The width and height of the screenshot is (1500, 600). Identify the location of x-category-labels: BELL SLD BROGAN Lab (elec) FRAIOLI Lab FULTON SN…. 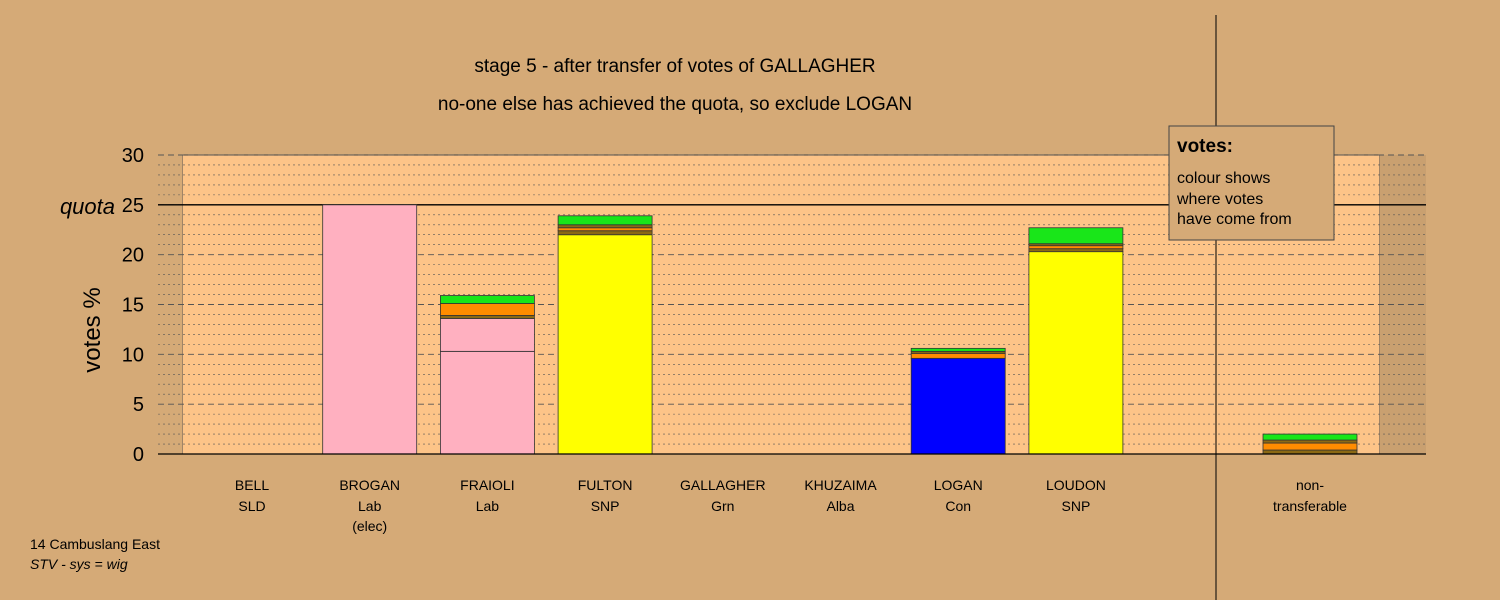
(791, 505).